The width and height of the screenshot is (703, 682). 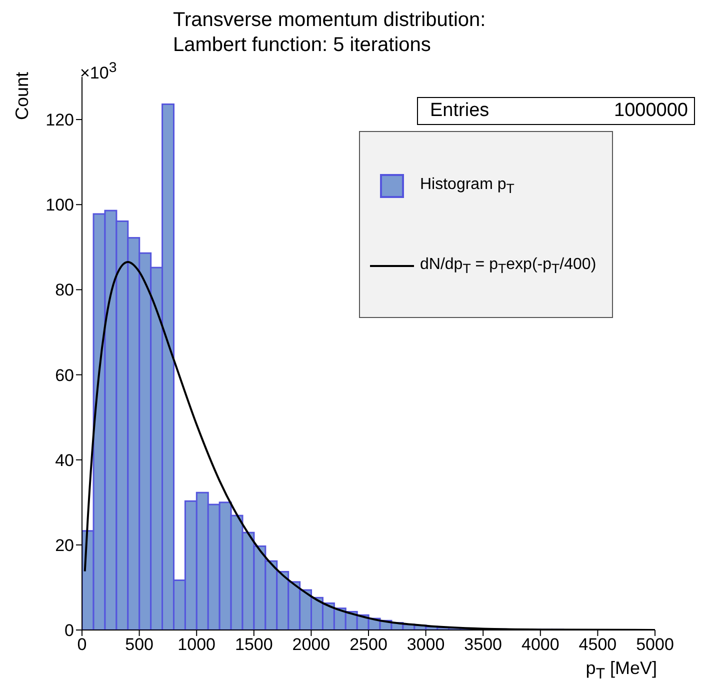 What do you see at coordinates (64, 545) in the screenshot?
I see `y-tick-label: 20` at bounding box center [64, 545].